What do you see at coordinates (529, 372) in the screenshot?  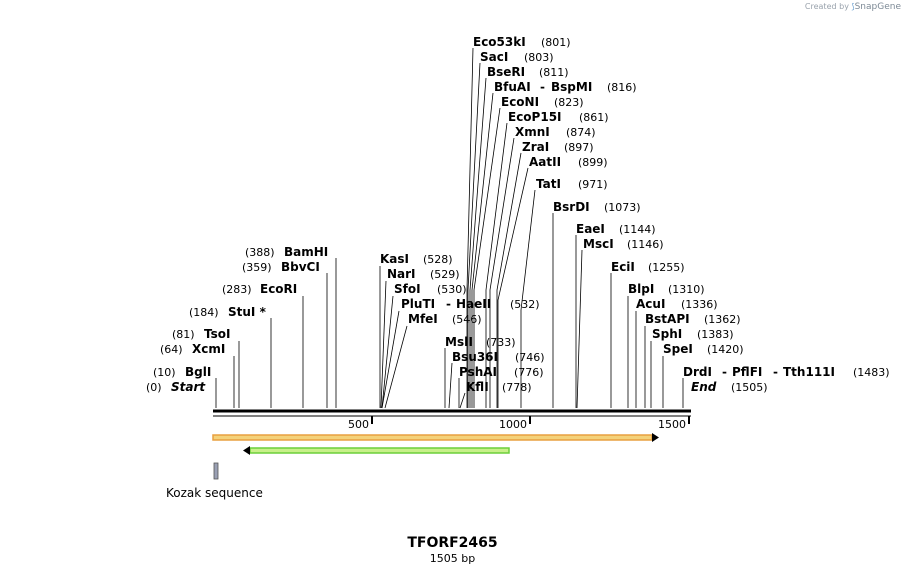 I see `site-pos-pshai: (776)` at bounding box center [529, 372].